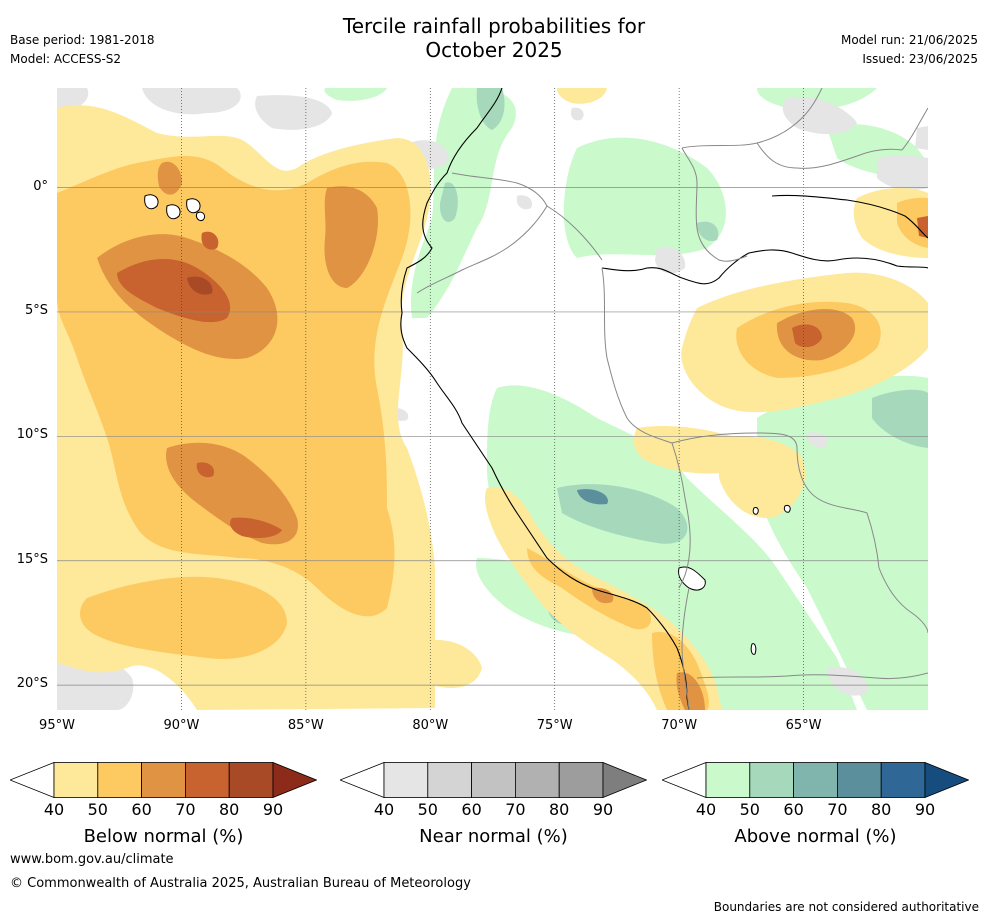 The width and height of the screenshot is (988, 919). What do you see at coordinates (554, 725) in the screenshot?
I see `x-tick-label: 75°W` at bounding box center [554, 725].